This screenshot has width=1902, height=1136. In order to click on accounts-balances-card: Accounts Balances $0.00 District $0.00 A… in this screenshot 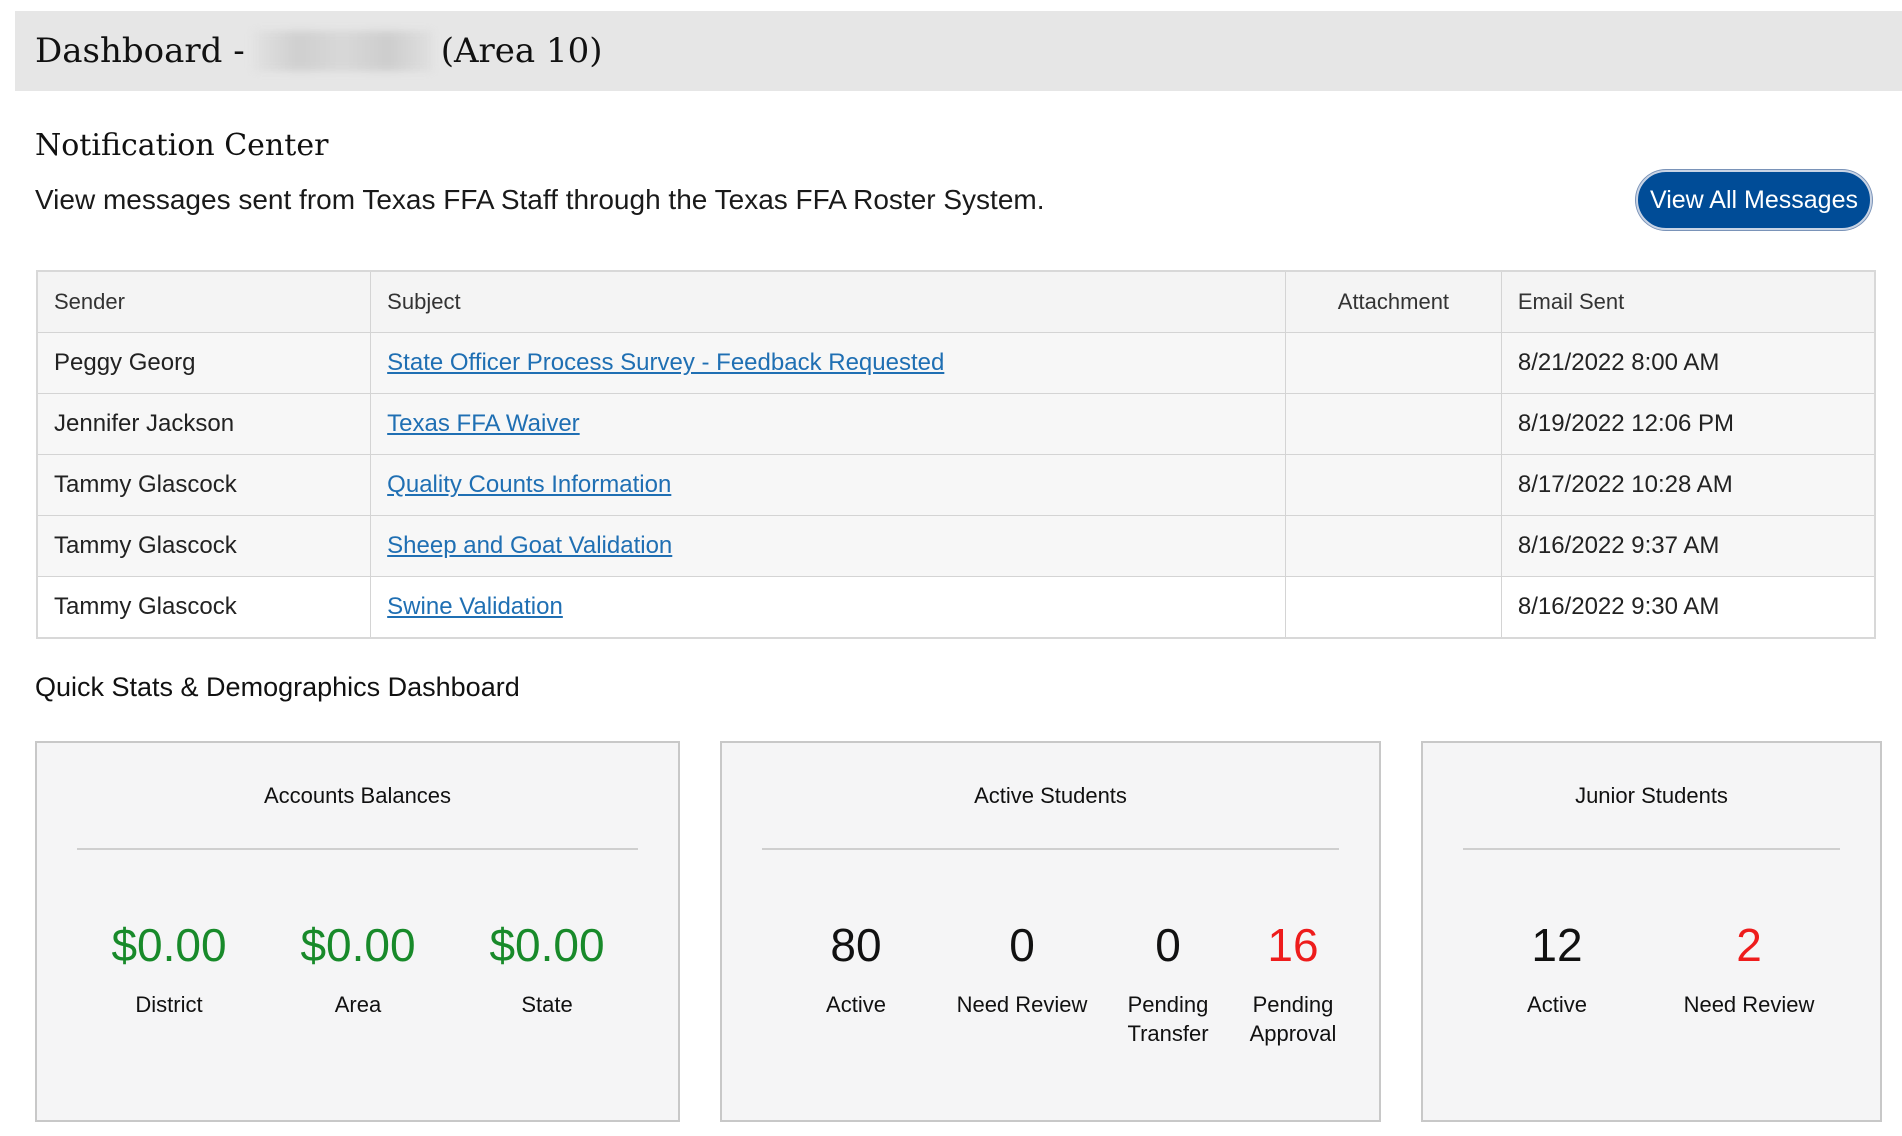, I will do `click(357, 931)`.